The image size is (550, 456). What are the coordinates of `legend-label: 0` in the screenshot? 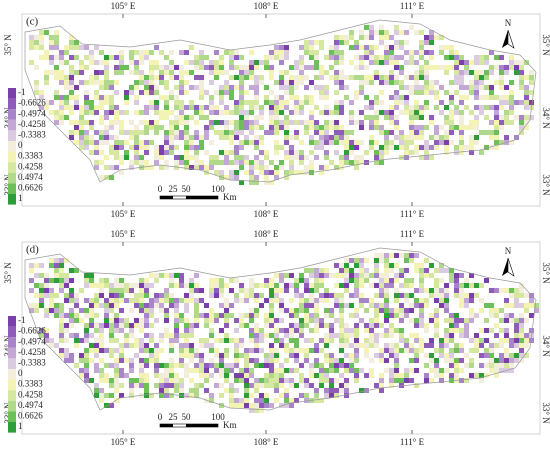 It's located at (20, 373).